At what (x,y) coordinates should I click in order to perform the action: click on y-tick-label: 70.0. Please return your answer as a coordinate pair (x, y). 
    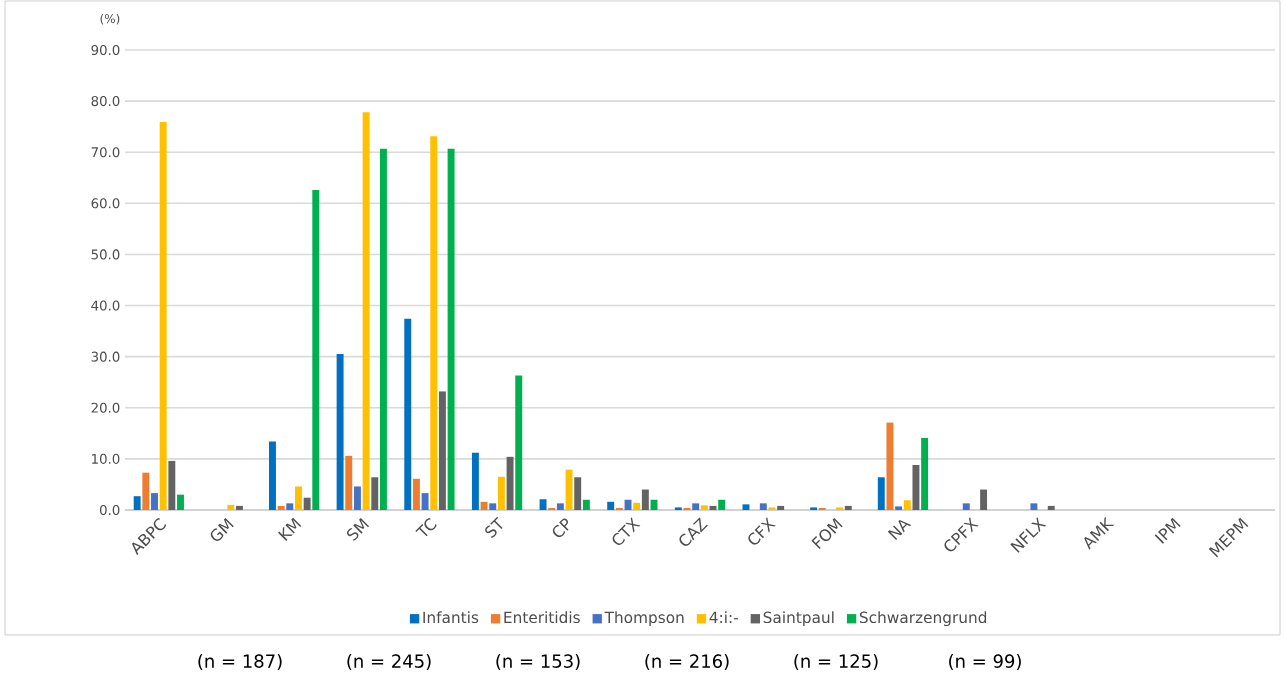
    Looking at the image, I should click on (105, 152).